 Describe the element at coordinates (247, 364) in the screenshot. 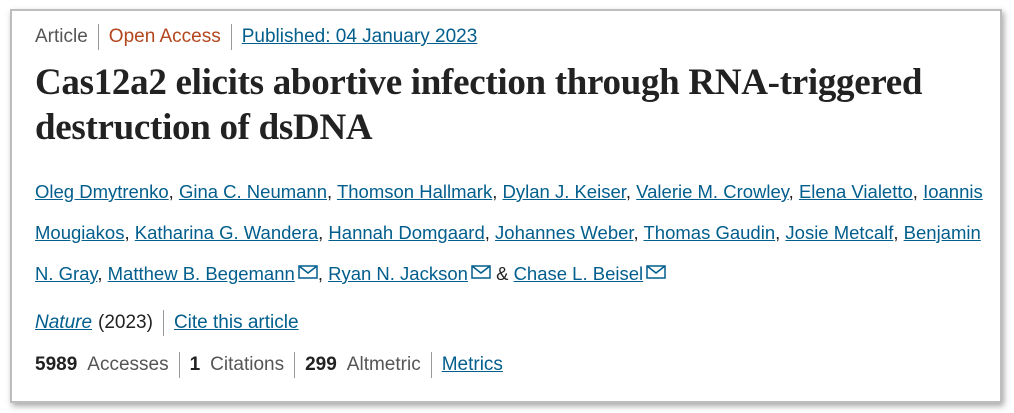

I see `metric-label: Citations` at that location.